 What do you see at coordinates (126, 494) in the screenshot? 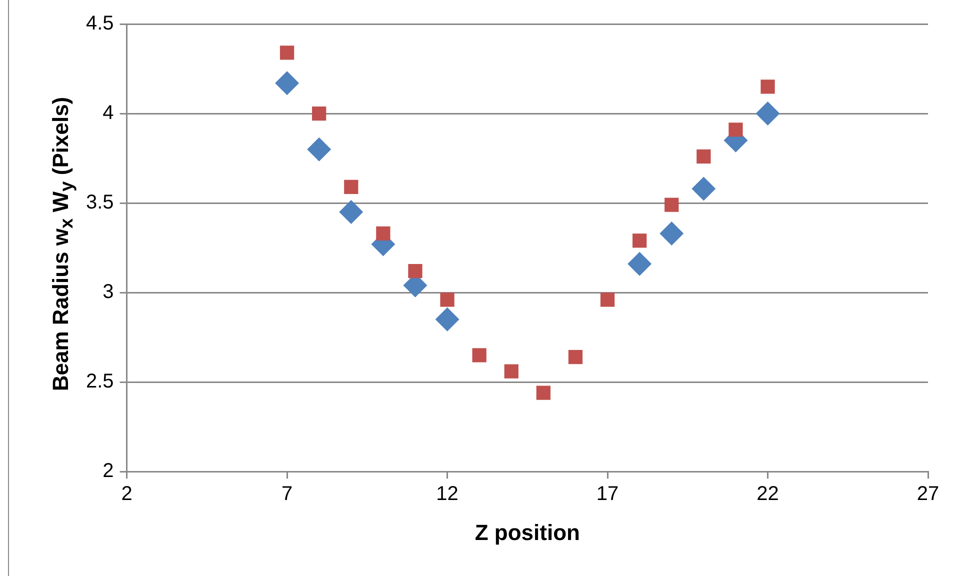
I see `x-tick-label: 2` at bounding box center [126, 494].